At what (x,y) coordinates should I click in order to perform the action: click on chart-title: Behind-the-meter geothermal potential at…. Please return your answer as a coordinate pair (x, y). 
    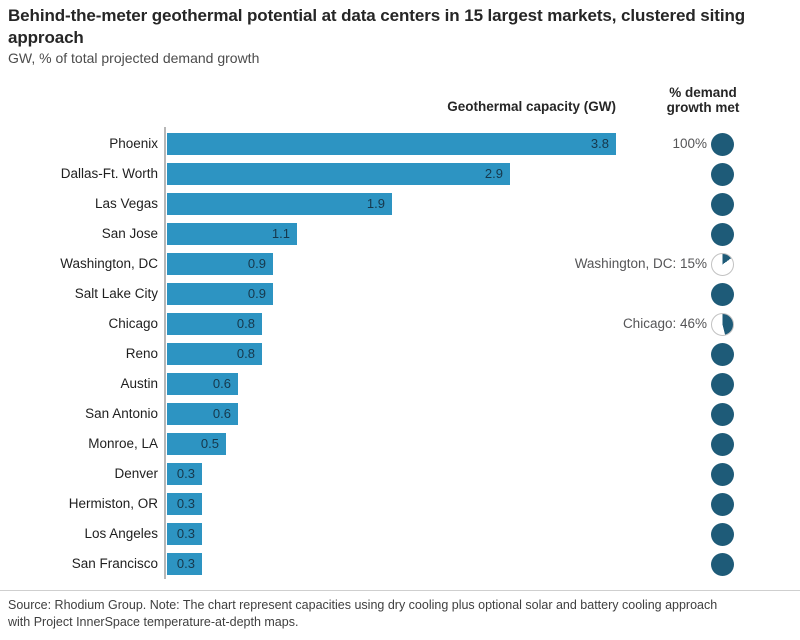
    Looking at the image, I should click on (377, 26).